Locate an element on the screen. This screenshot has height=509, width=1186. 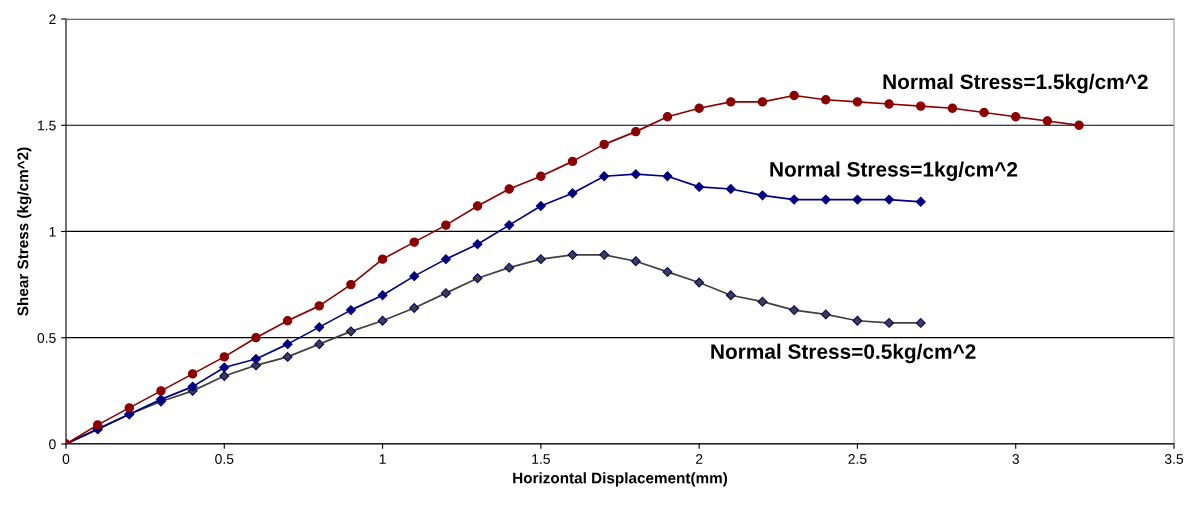
y-tick-label: 0 is located at coordinates (52, 444).